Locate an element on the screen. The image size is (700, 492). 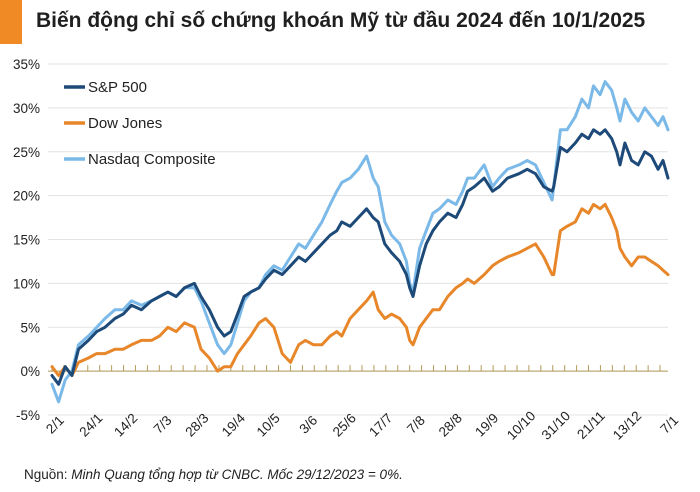
y-tick-label: -5% is located at coordinates (28, 415).